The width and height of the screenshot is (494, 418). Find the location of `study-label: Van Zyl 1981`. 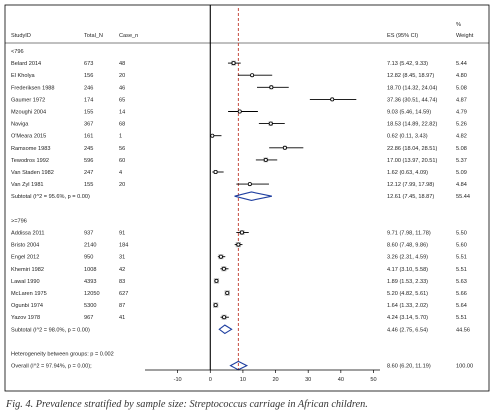

study-label: Van Zyl 1981 is located at coordinates (27, 185).